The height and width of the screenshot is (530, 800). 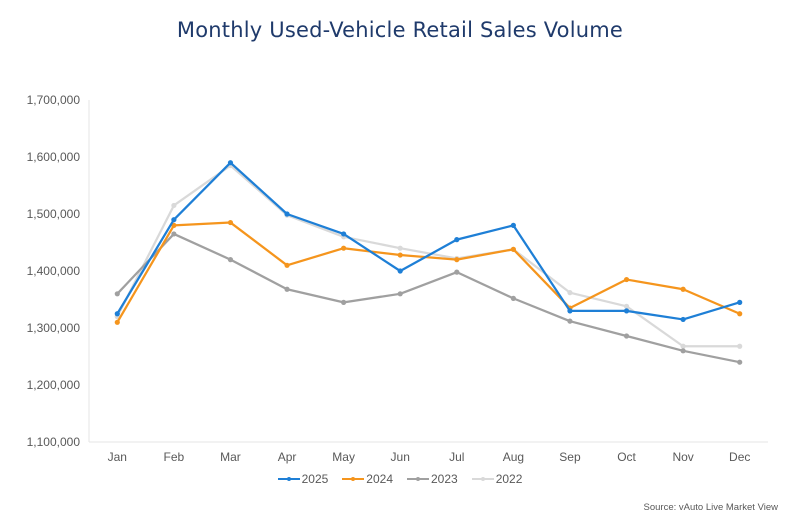 I want to click on legend-item-2025: 2025, so click(x=303, y=479).